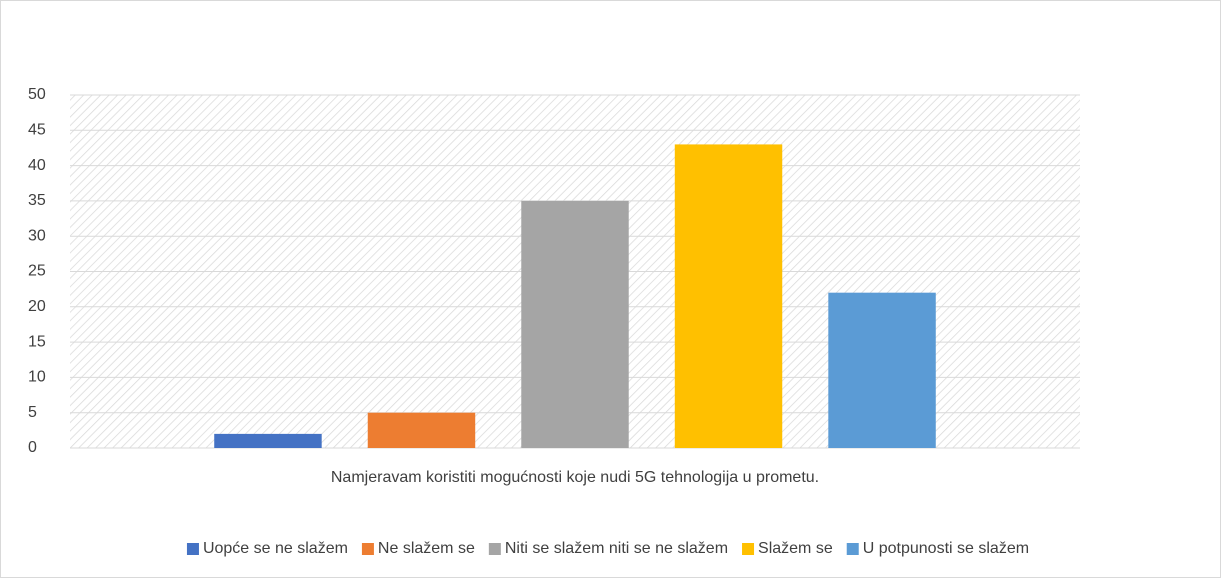  I want to click on y-tick-label: 5, so click(32, 412).